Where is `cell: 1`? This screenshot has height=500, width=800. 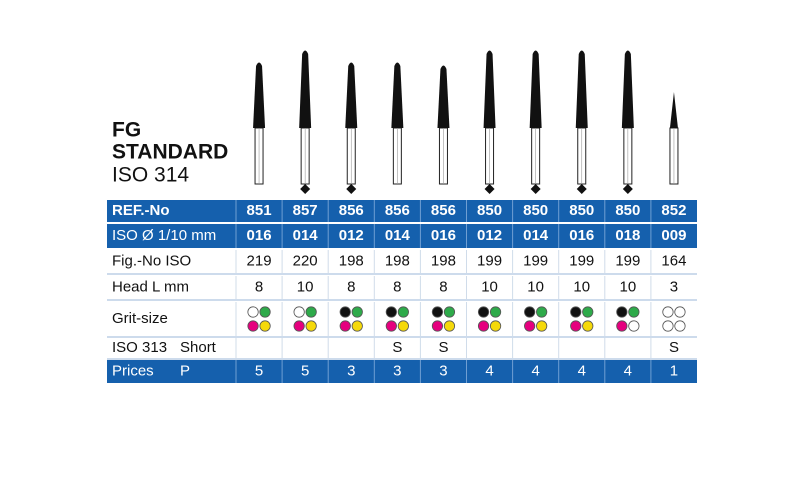 cell: 1 is located at coordinates (674, 370).